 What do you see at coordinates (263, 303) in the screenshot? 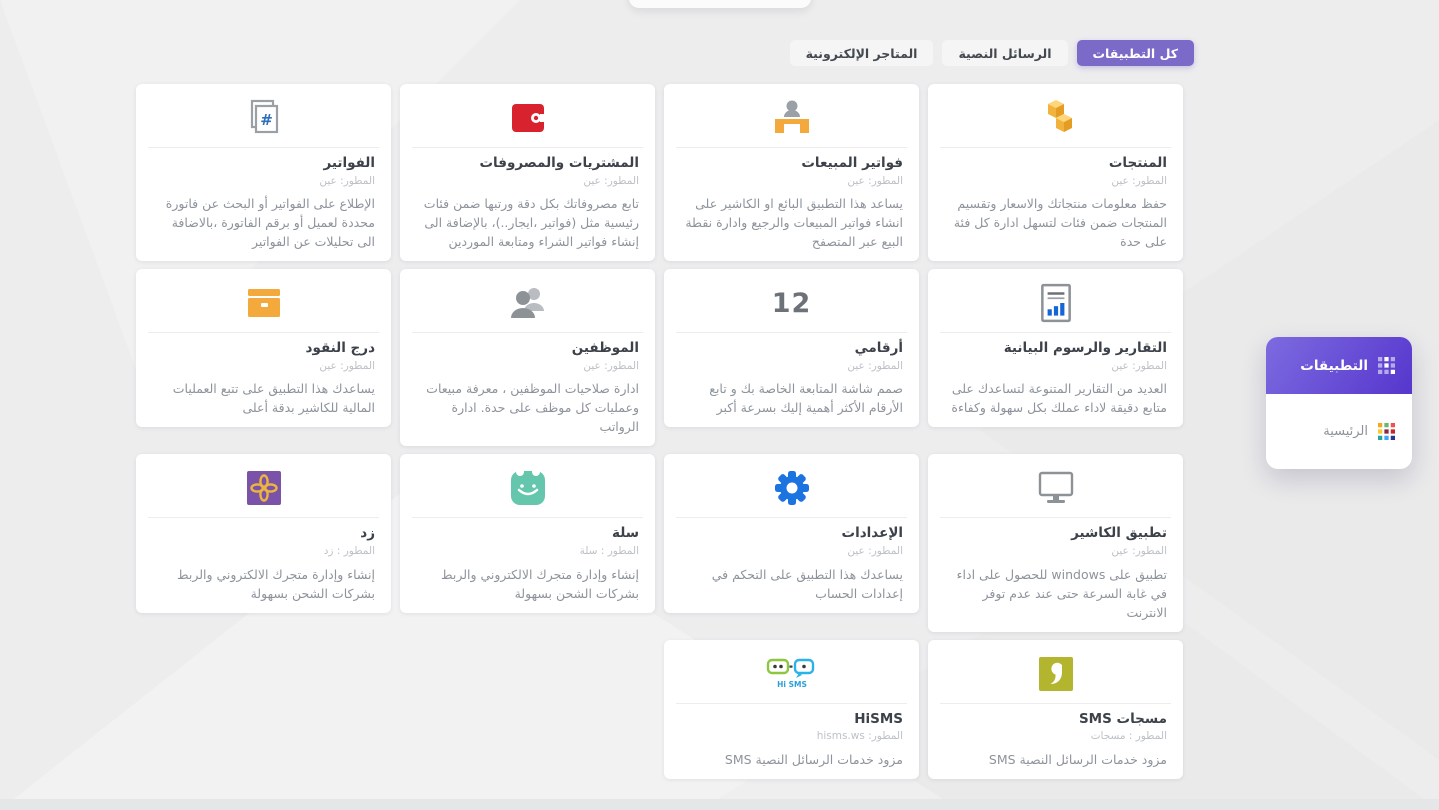
I see `cash-drawer-icon` at bounding box center [263, 303].